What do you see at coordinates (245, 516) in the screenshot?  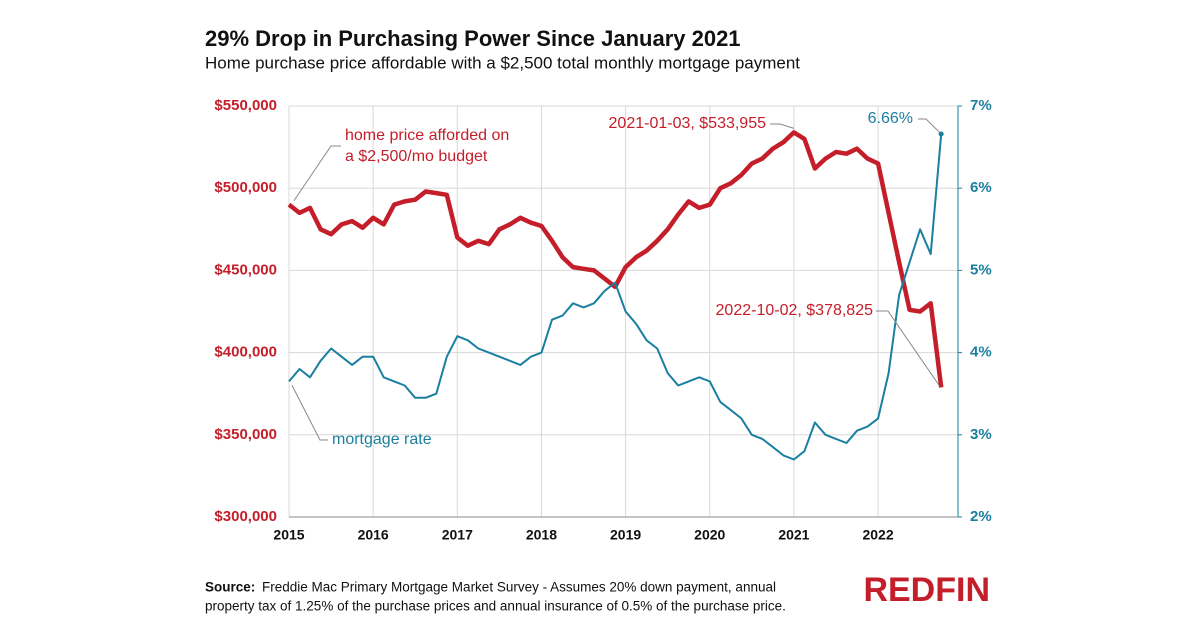 I see `y-tick-label: $300,000` at bounding box center [245, 516].